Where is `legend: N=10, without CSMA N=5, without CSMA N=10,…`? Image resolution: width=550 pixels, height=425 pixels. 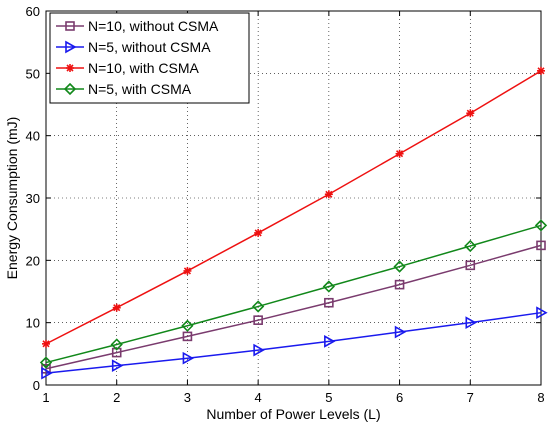
legend: N=10, without CSMA N=5, without CSMA N=10,… is located at coordinates (149, 58).